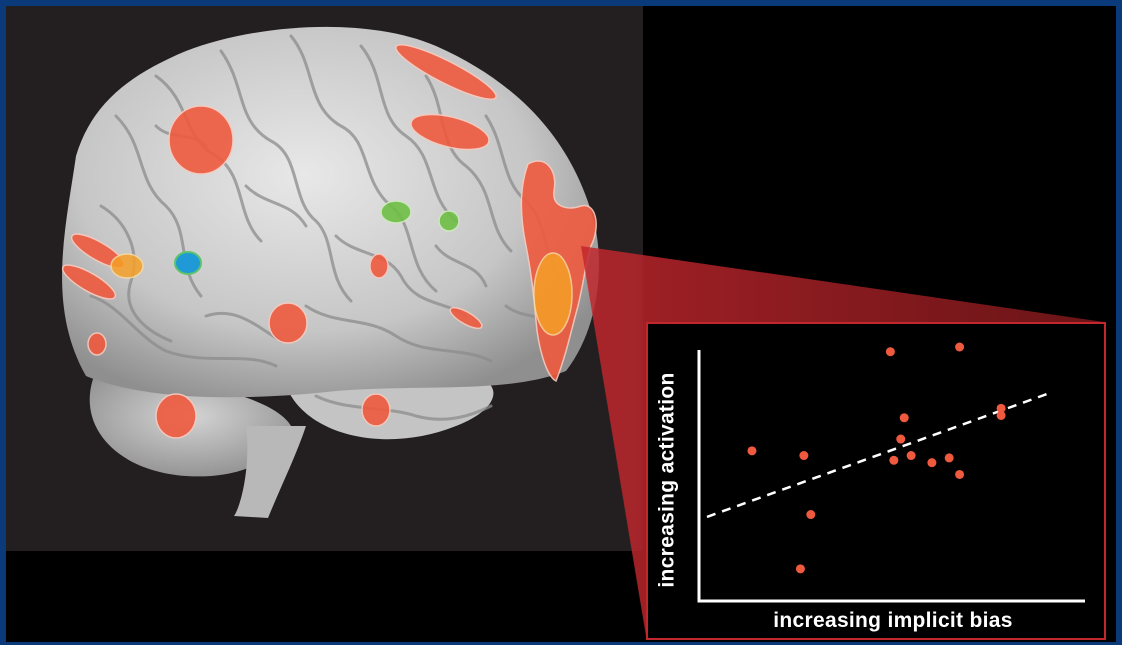 The image size is (1122, 645). Describe the element at coordinates (893, 620) in the screenshot. I see `x-axis-label: increasing implicit bias` at that location.